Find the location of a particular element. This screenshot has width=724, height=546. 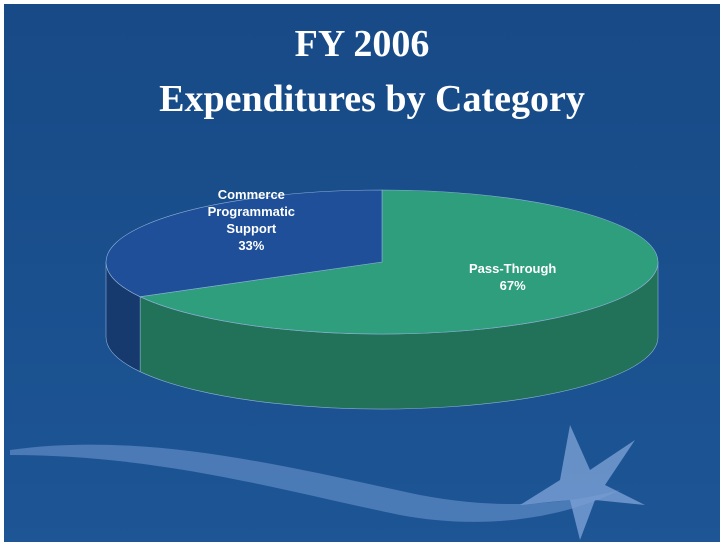

chart-subtitle: Expenditures by Category is located at coordinates (372, 99).